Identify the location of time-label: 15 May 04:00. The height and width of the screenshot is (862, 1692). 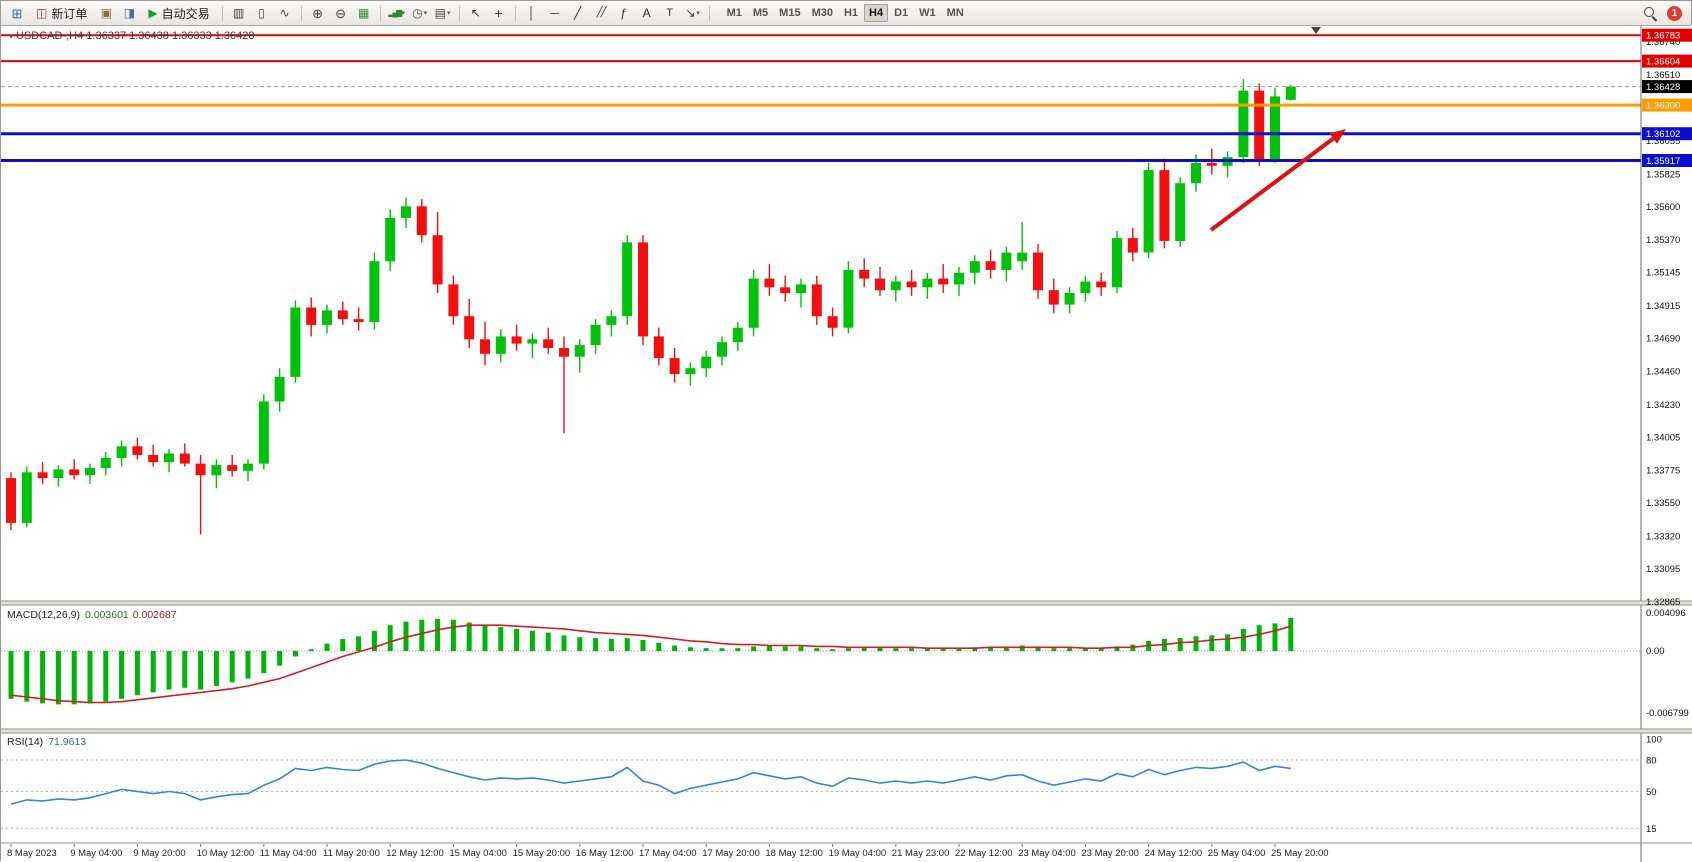
(478, 853).